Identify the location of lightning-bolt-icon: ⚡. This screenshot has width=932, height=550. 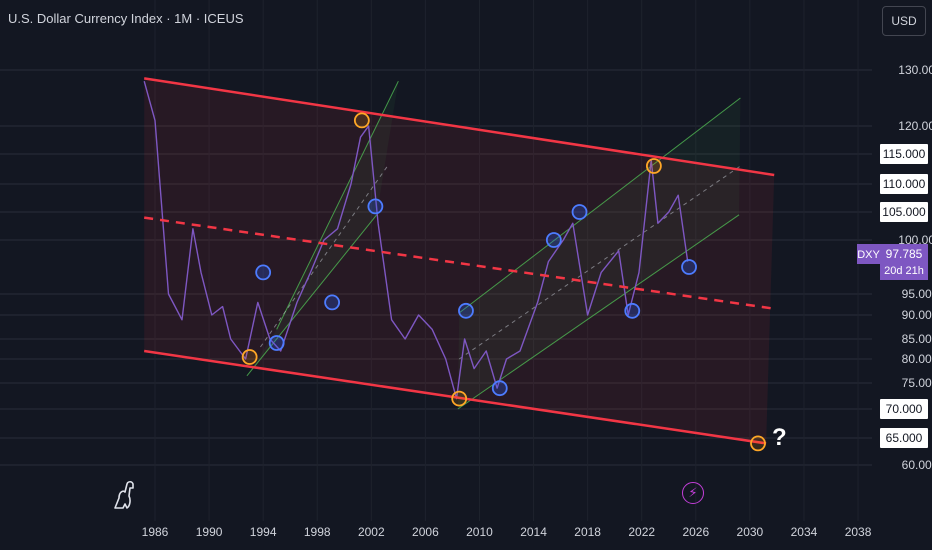
(693, 493).